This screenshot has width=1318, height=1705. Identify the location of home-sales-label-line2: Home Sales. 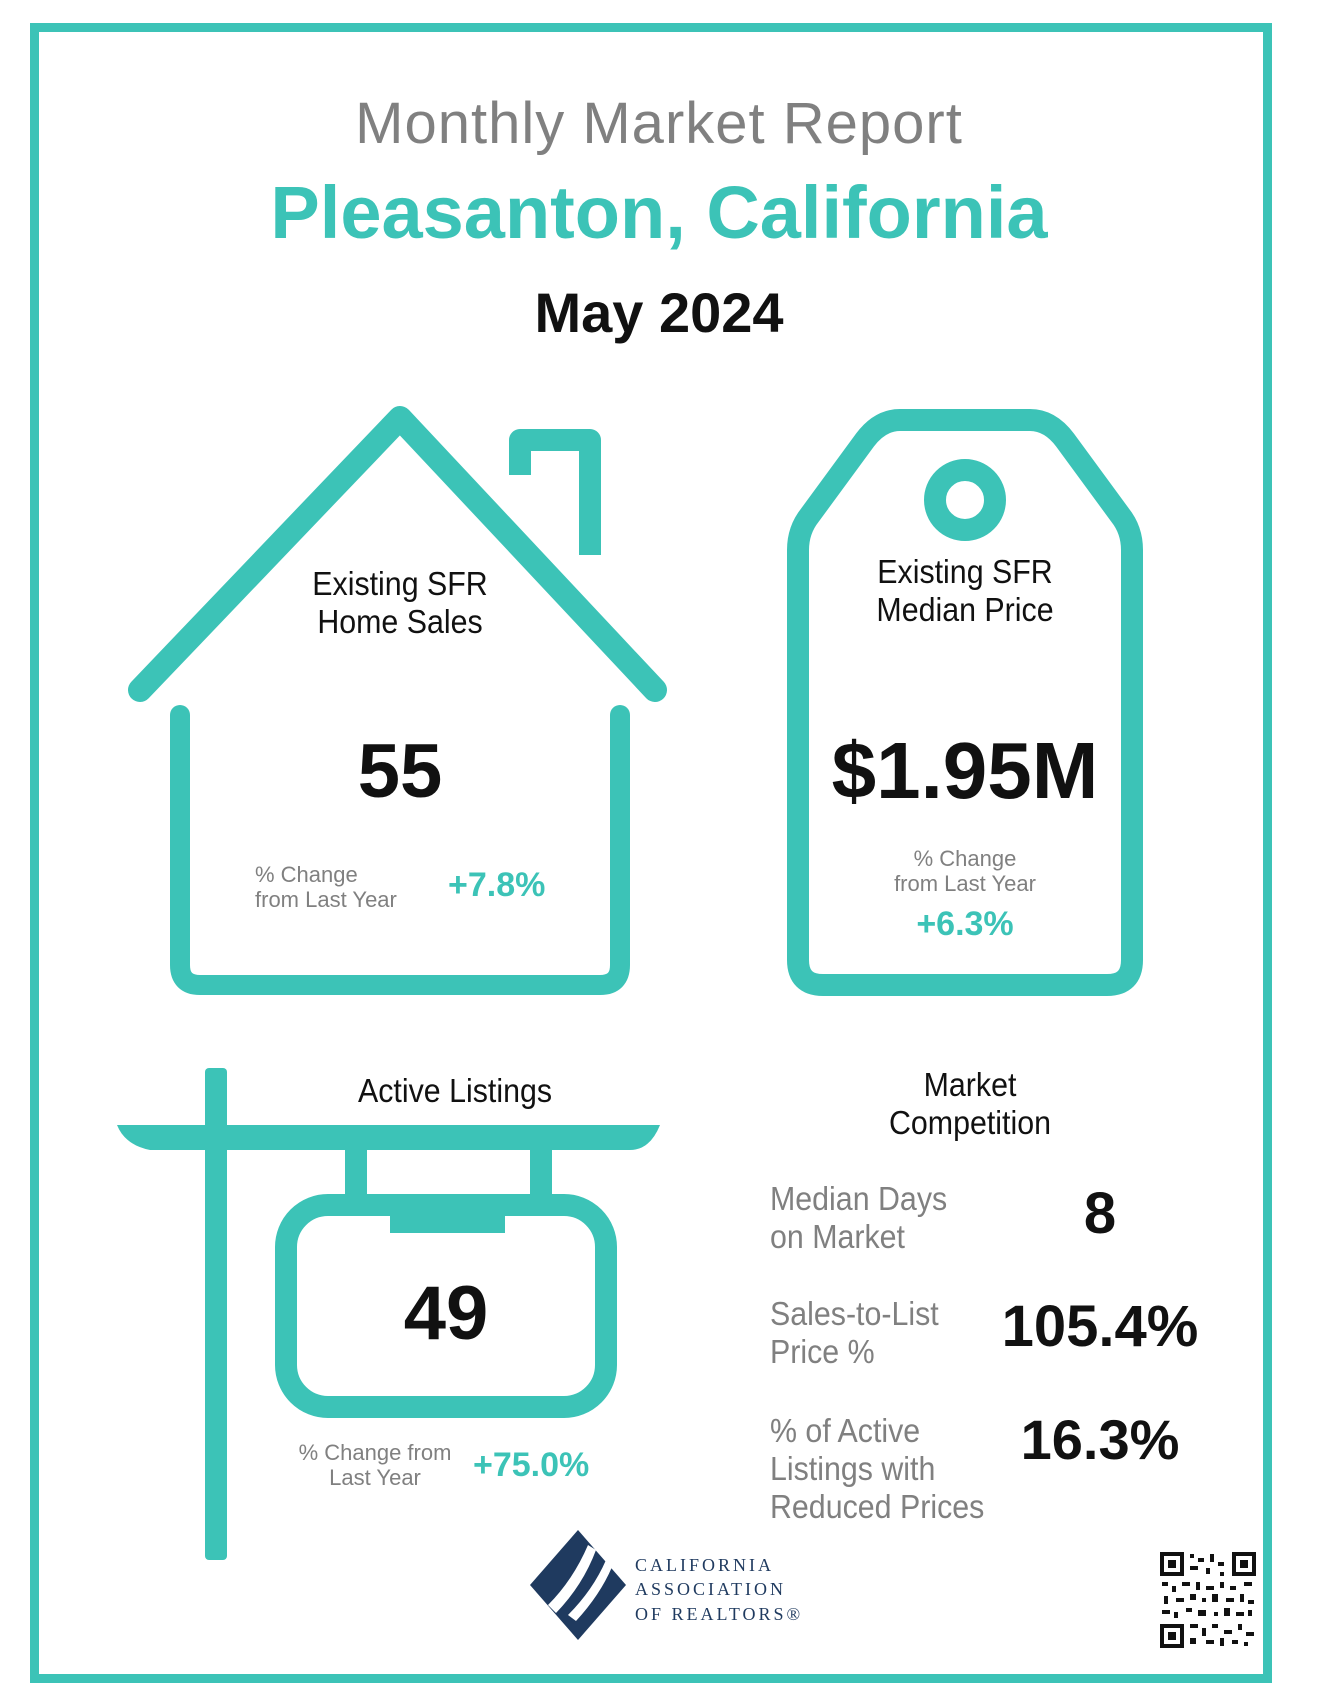
(400, 621).